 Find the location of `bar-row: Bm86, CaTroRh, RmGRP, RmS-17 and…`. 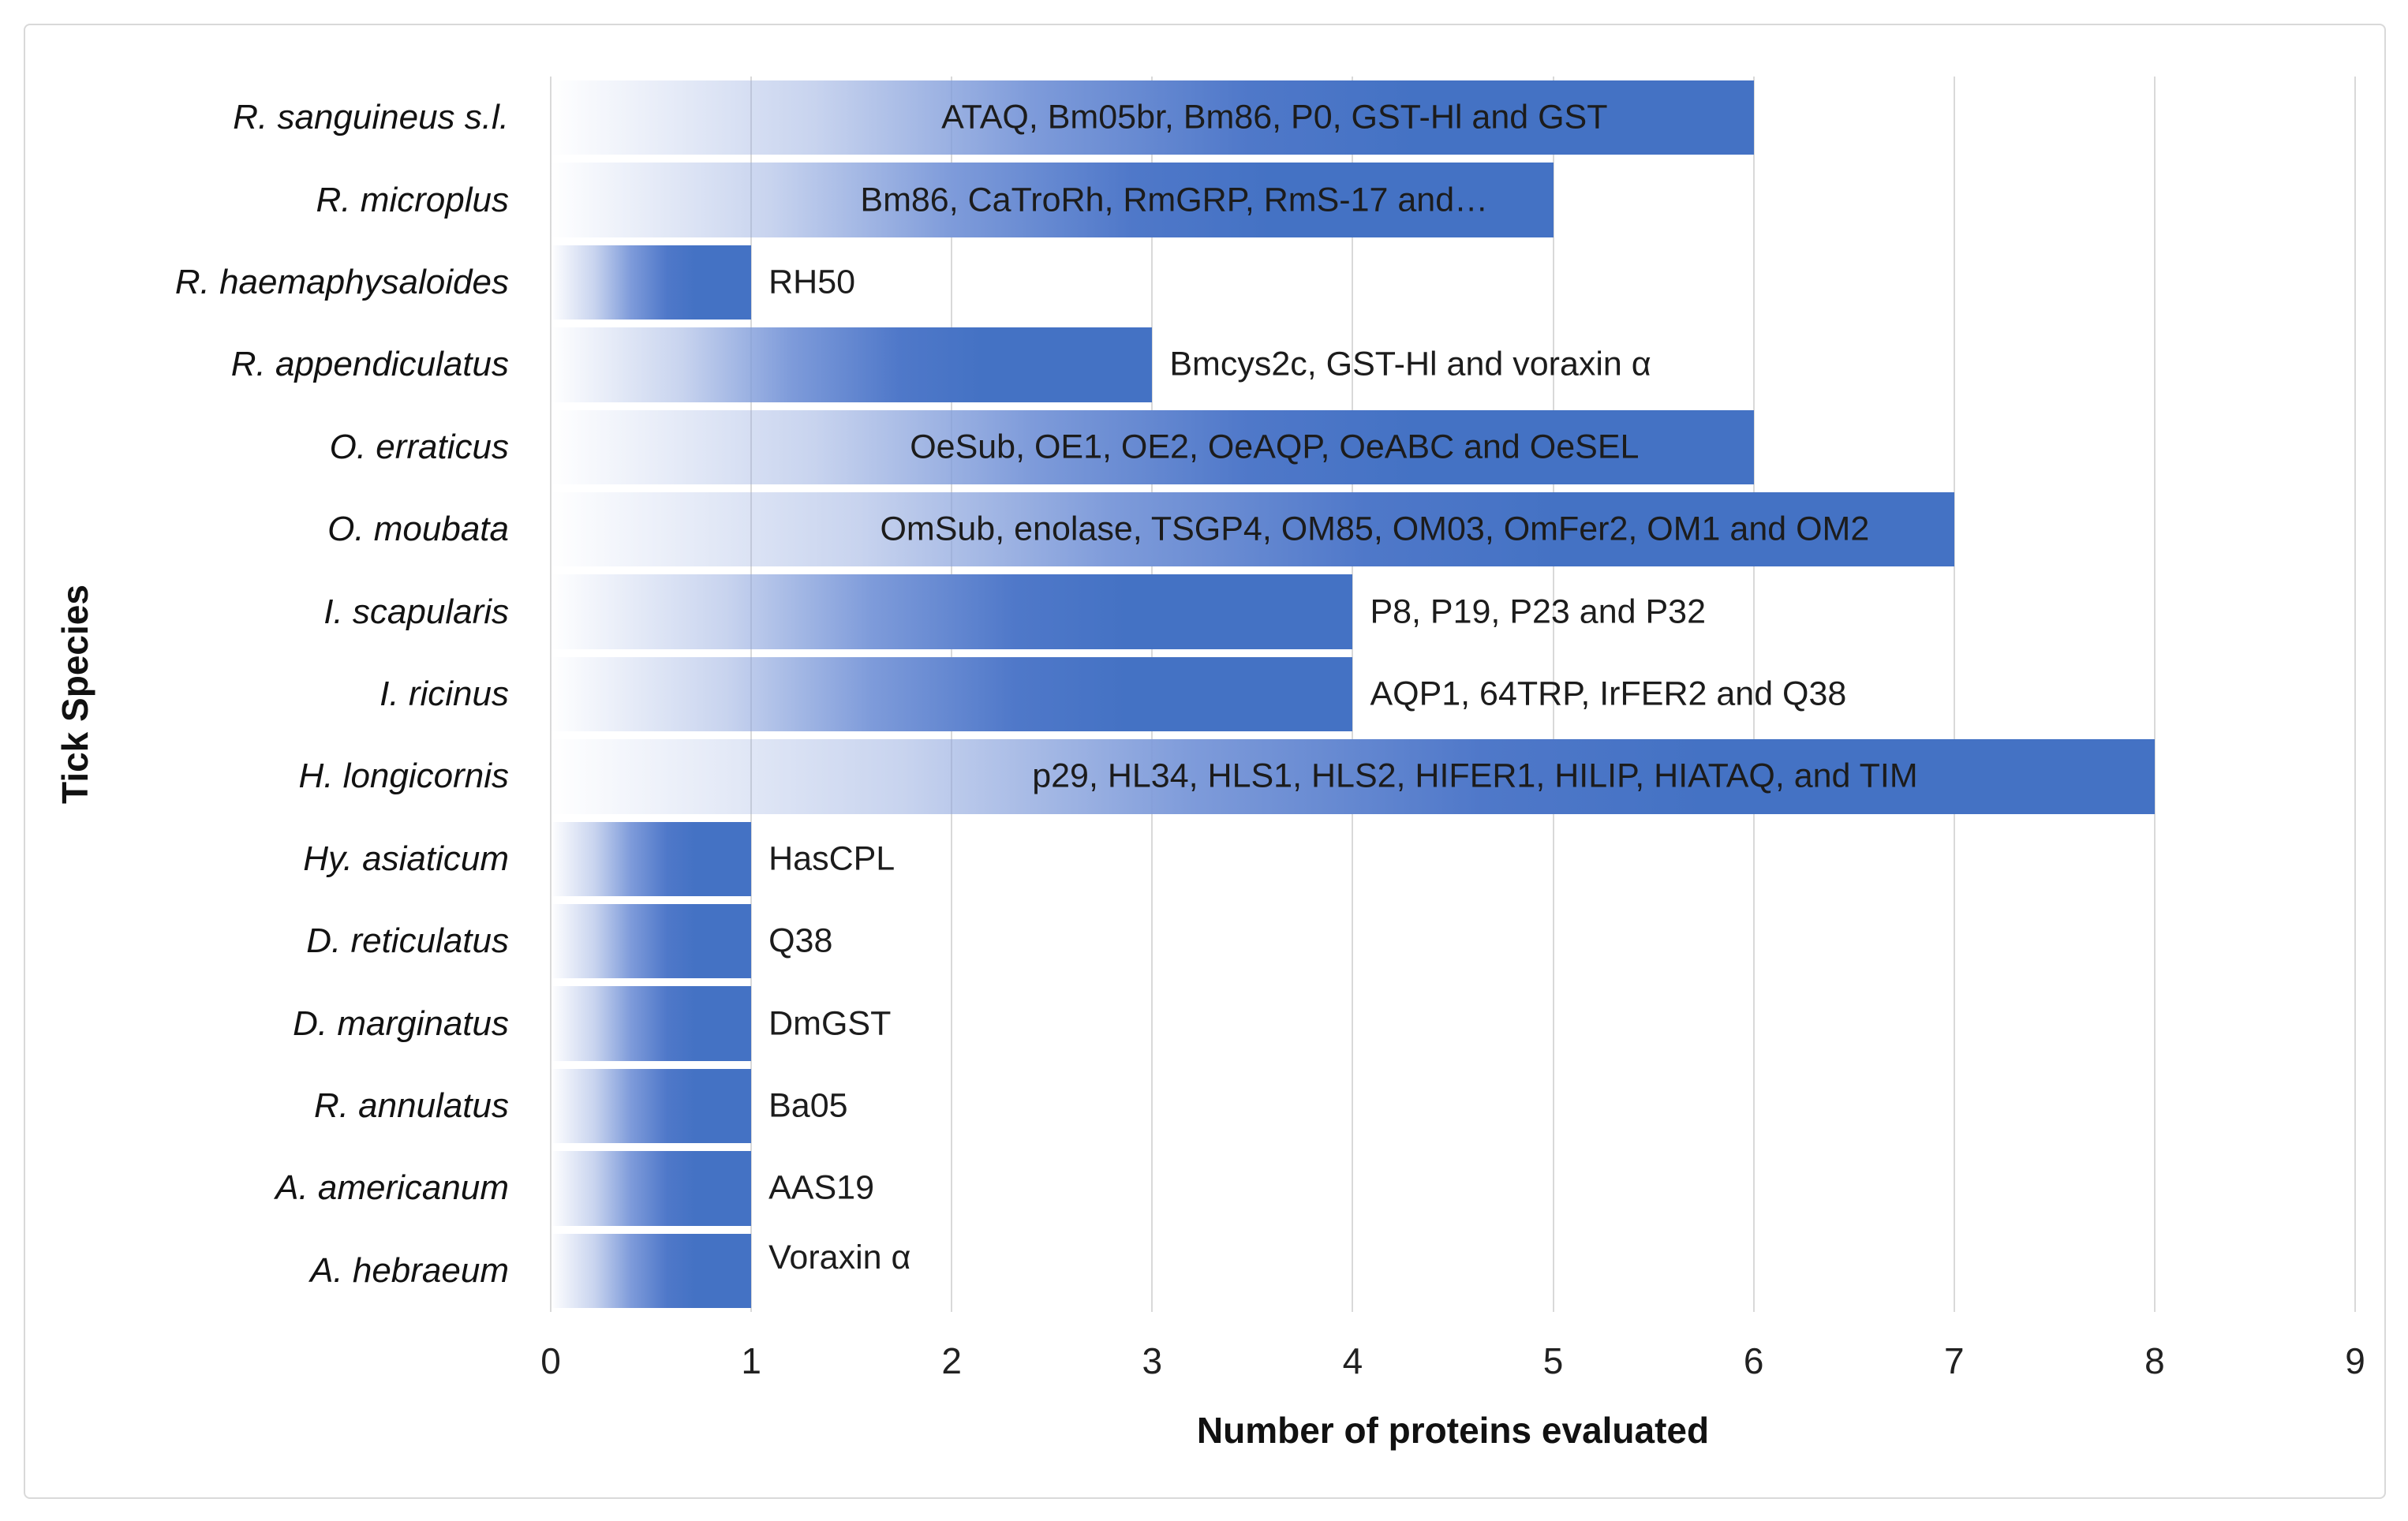

bar-row: Bm86, CaTroRh, RmGRP, RmS-17 and… is located at coordinates (1453, 200).